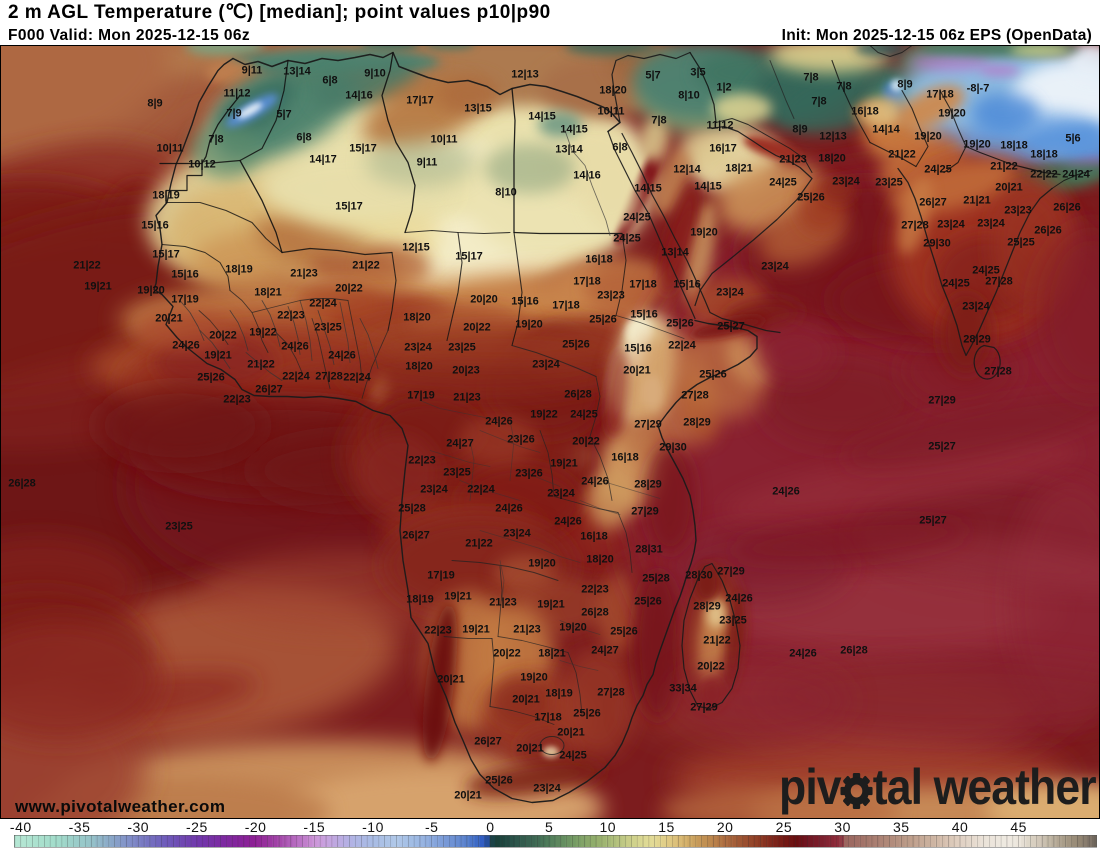 This screenshot has height=850, width=1100. What do you see at coordinates (503, 602) in the screenshot?
I see `svg-text: 21|23` at bounding box center [503, 602].